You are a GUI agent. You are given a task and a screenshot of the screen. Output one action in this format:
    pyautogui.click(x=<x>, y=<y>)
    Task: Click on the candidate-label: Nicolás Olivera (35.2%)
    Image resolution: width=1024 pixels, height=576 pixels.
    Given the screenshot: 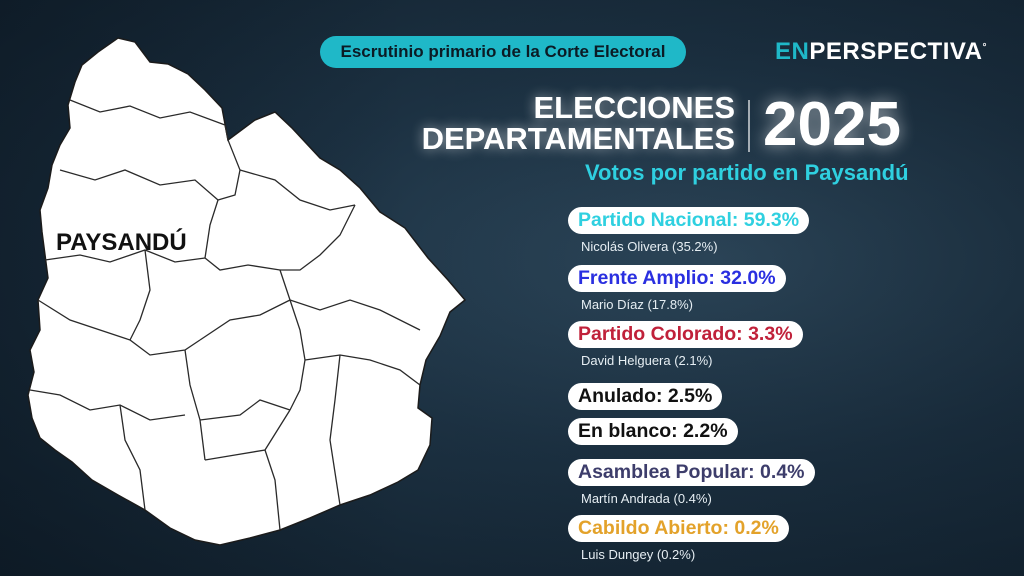 What is the action you would take?
    pyautogui.click(x=649, y=246)
    